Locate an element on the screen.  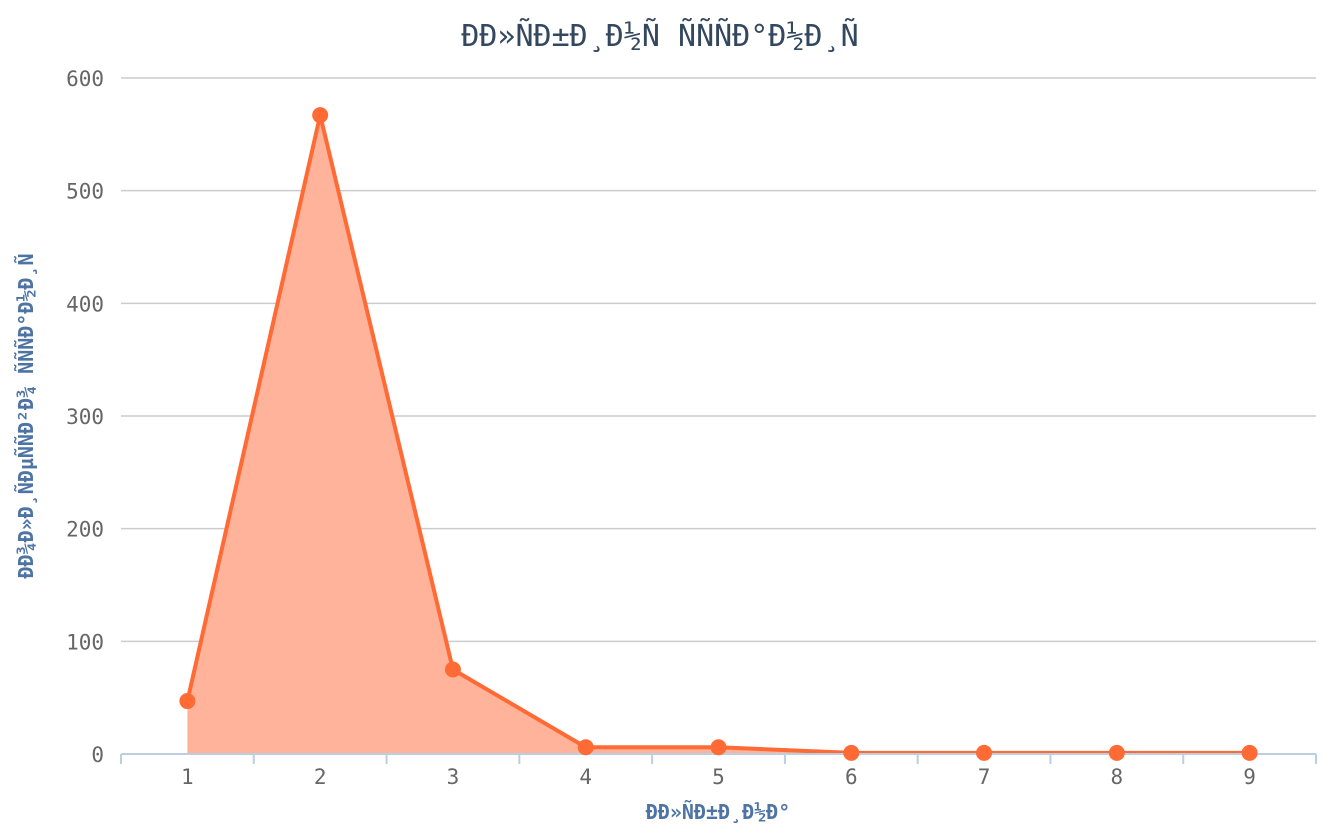
x-axis-title: ÐÐ»ÑÐ±Ð¸Ð½Ð° is located at coordinates (718, 812).